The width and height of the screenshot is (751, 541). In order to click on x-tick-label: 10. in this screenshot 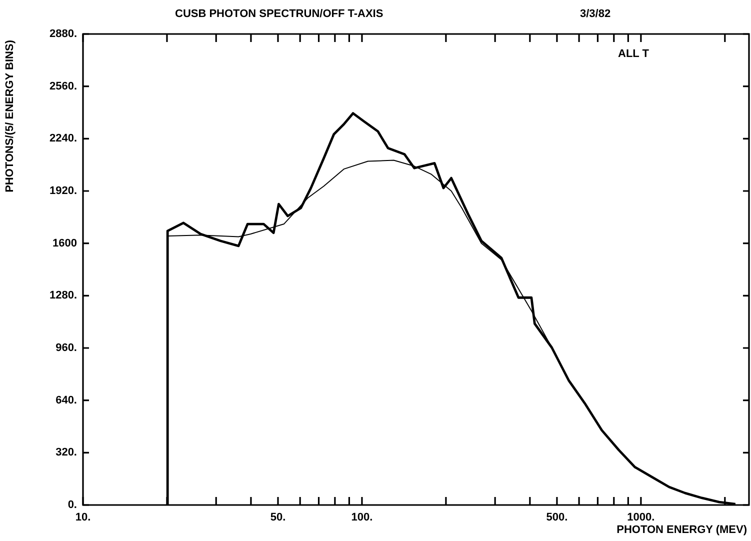, I will do `click(83, 518)`.